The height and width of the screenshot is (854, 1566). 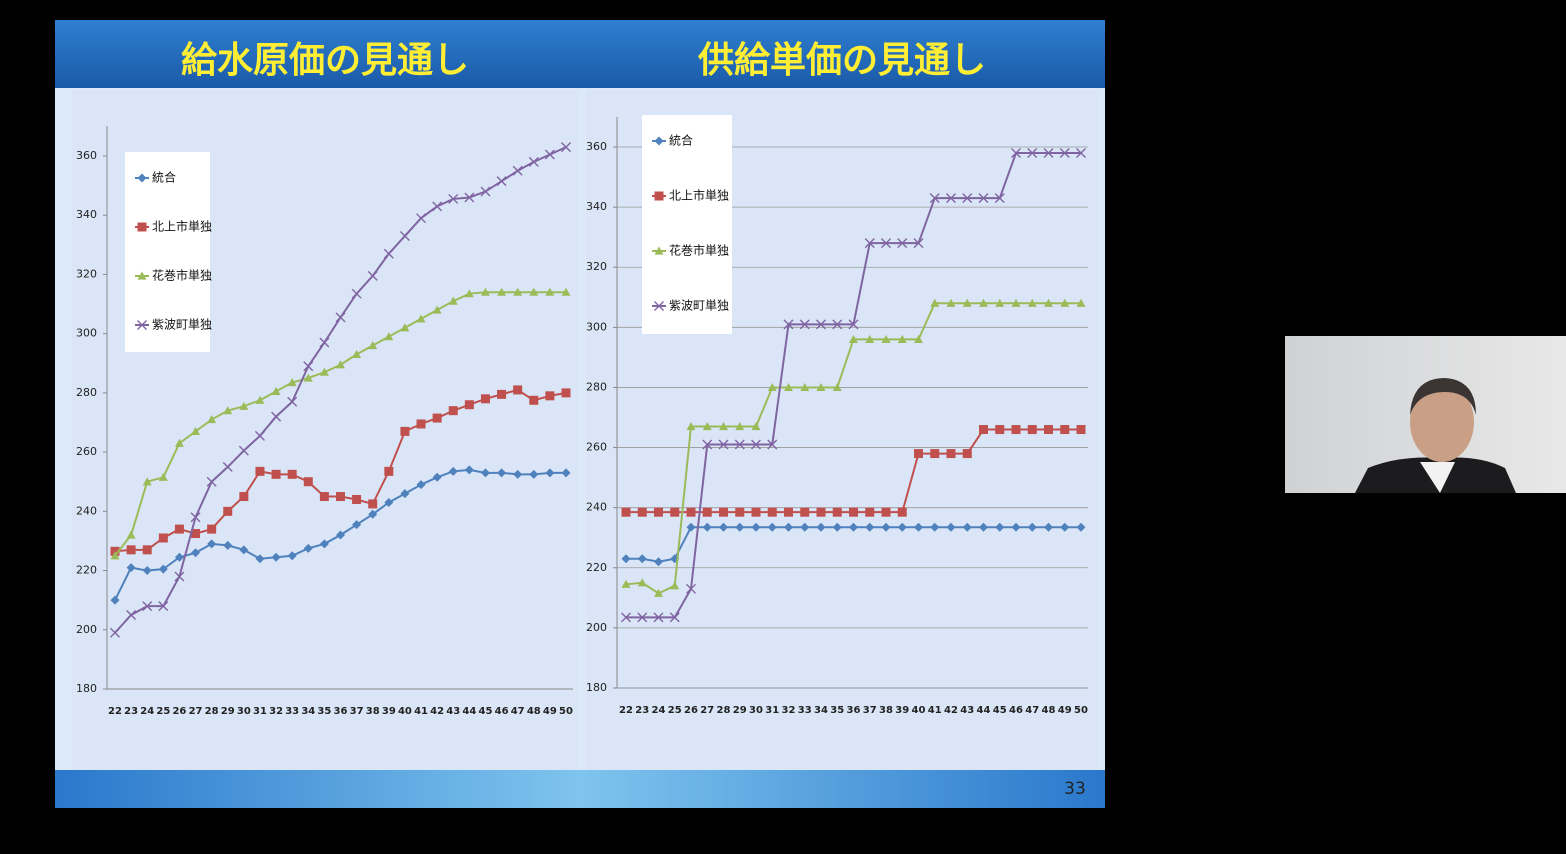 What do you see at coordinates (596, 627) in the screenshot?
I see `y-tick-label: 200` at bounding box center [596, 627].